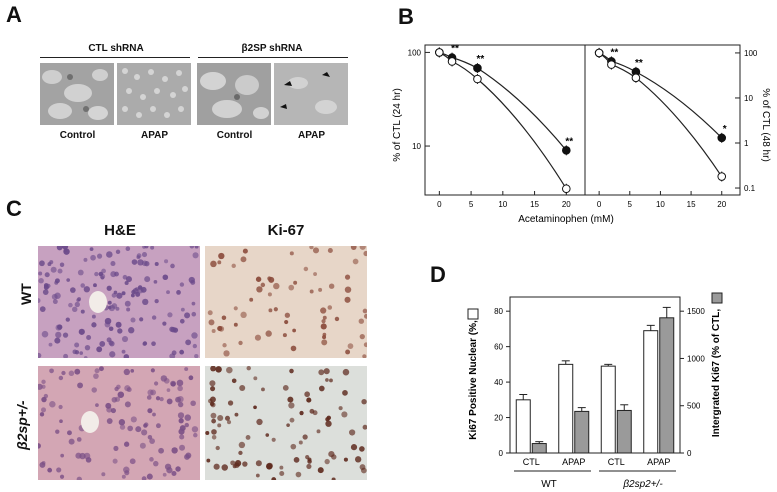  I want to click on d-ytick-left-label: 60, so click(498, 347).